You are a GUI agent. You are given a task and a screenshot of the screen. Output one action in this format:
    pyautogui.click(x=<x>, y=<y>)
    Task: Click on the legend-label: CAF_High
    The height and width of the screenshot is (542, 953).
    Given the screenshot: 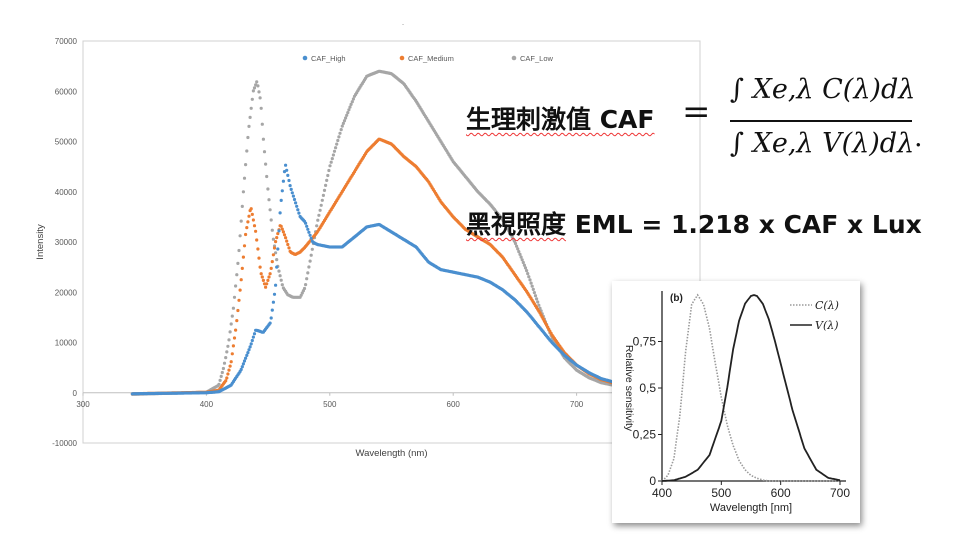 What is the action you would take?
    pyautogui.click(x=328, y=58)
    